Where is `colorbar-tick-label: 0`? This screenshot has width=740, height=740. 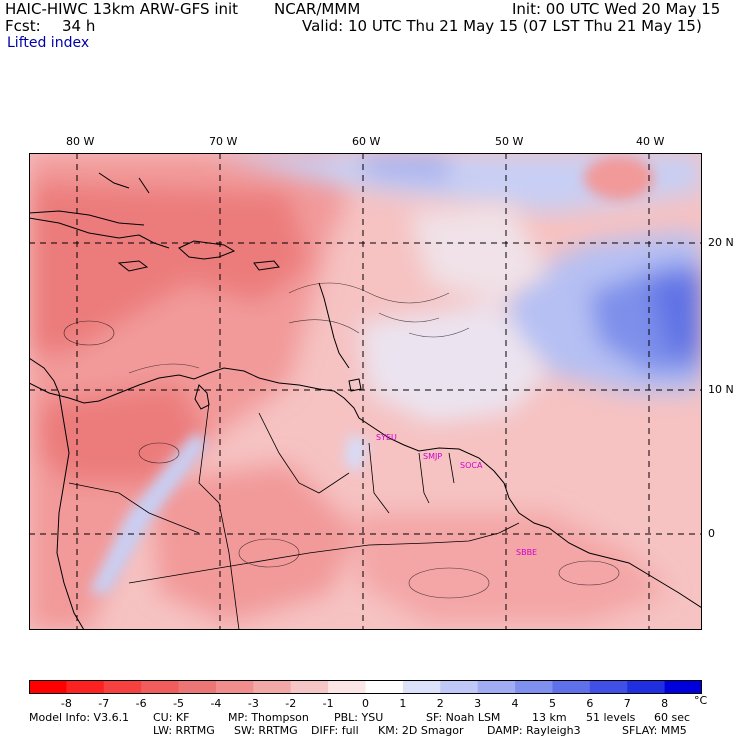
colorbar-tick-label: 0 is located at coordinates (365, 703).